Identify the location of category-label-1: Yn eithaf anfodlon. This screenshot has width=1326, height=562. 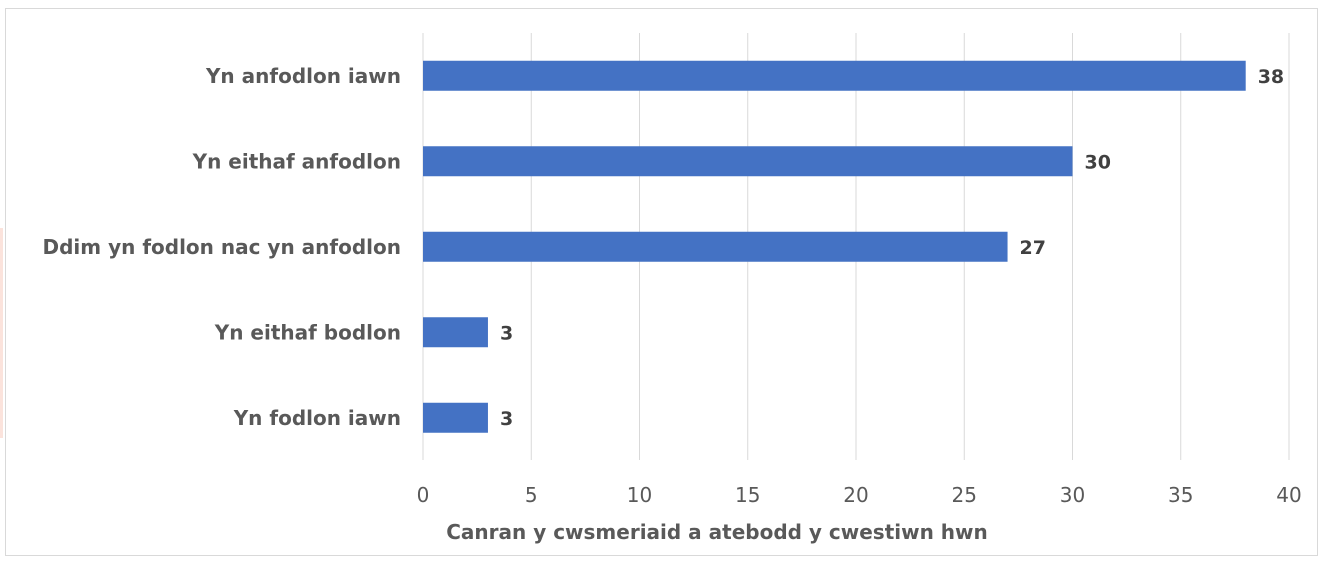
(296, 161).